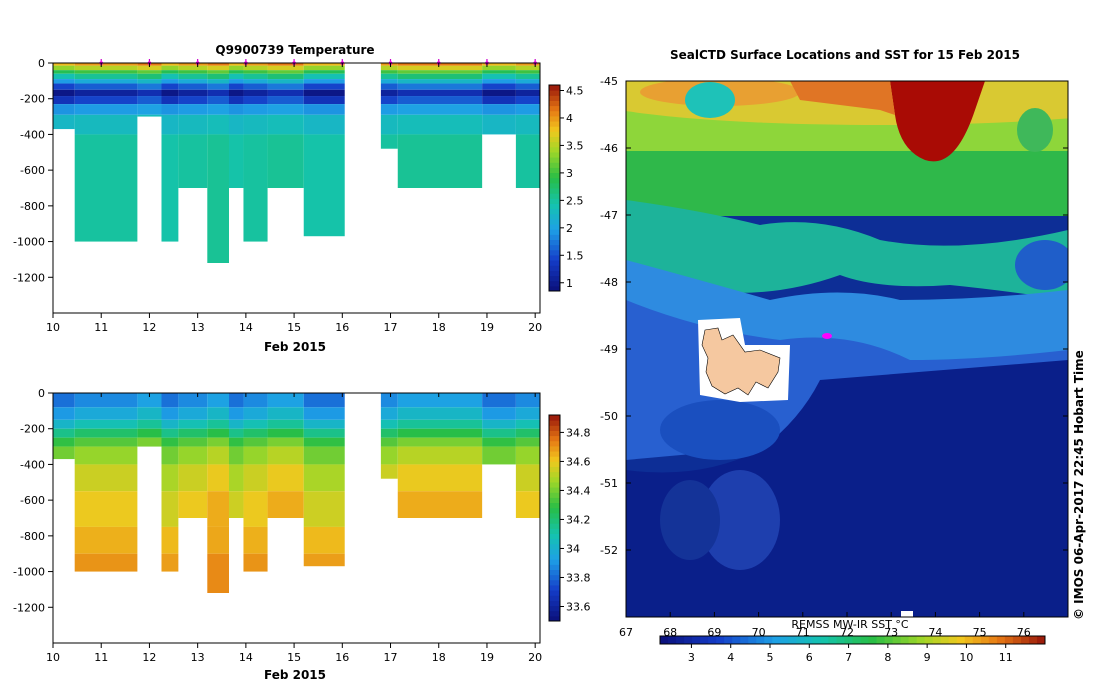 The width and height of the screenshot is (1099, 700). What do you see at coordinates (569, 518) in the screenshot?
I see `salinity-colorbar: 33.6 33.8 34 34.2 34.4 34.6 34.8` at bounding box center [569, 518].